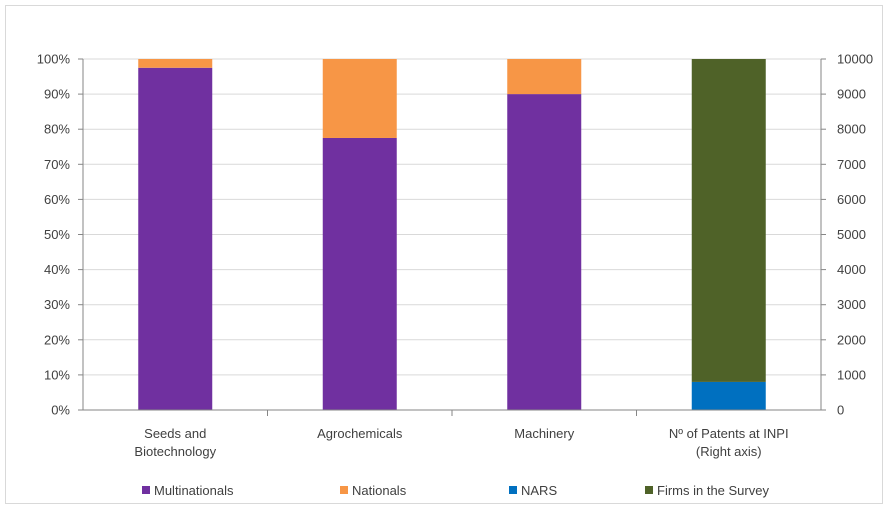 The image size is (889, 509). What do you see at coordinates (544, 433) in the screenshot?
I see `category-label: Machinery` at bounding box center [544, 433].